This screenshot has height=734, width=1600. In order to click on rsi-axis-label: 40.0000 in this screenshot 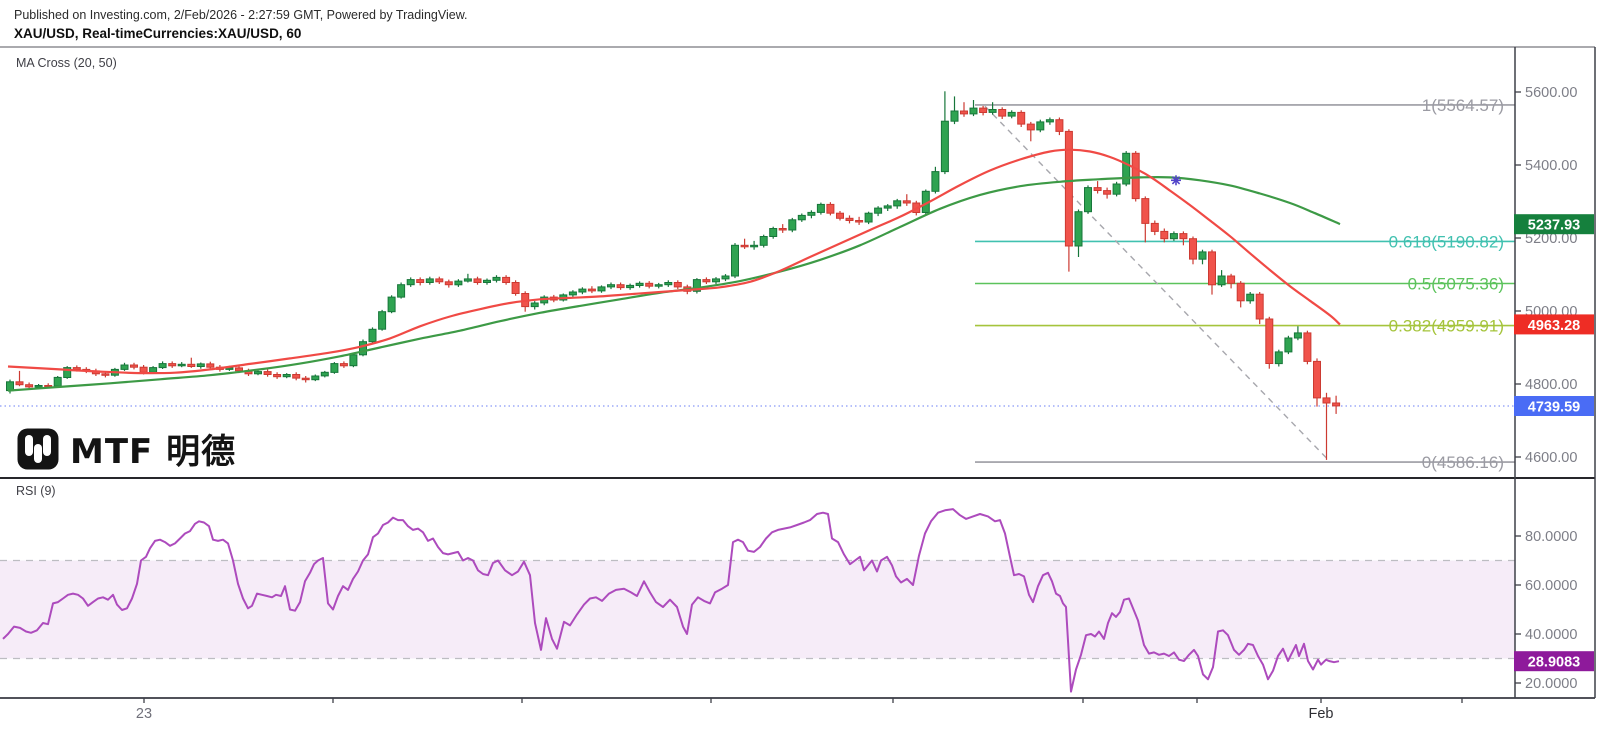, I will do `click(1551, 635)`.